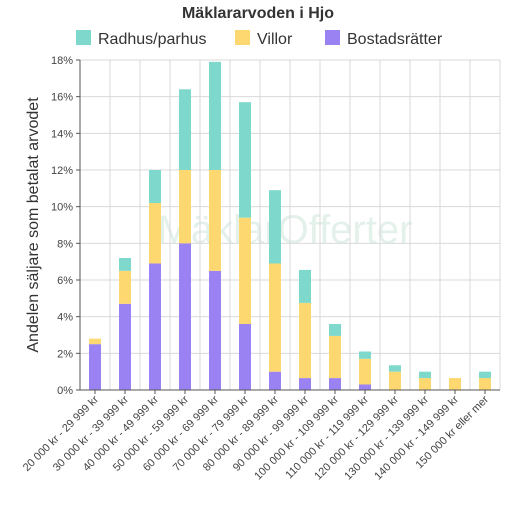  I want to click on legend: Radhus/parhus Villor Bostadsrätter, so click(259, 39).